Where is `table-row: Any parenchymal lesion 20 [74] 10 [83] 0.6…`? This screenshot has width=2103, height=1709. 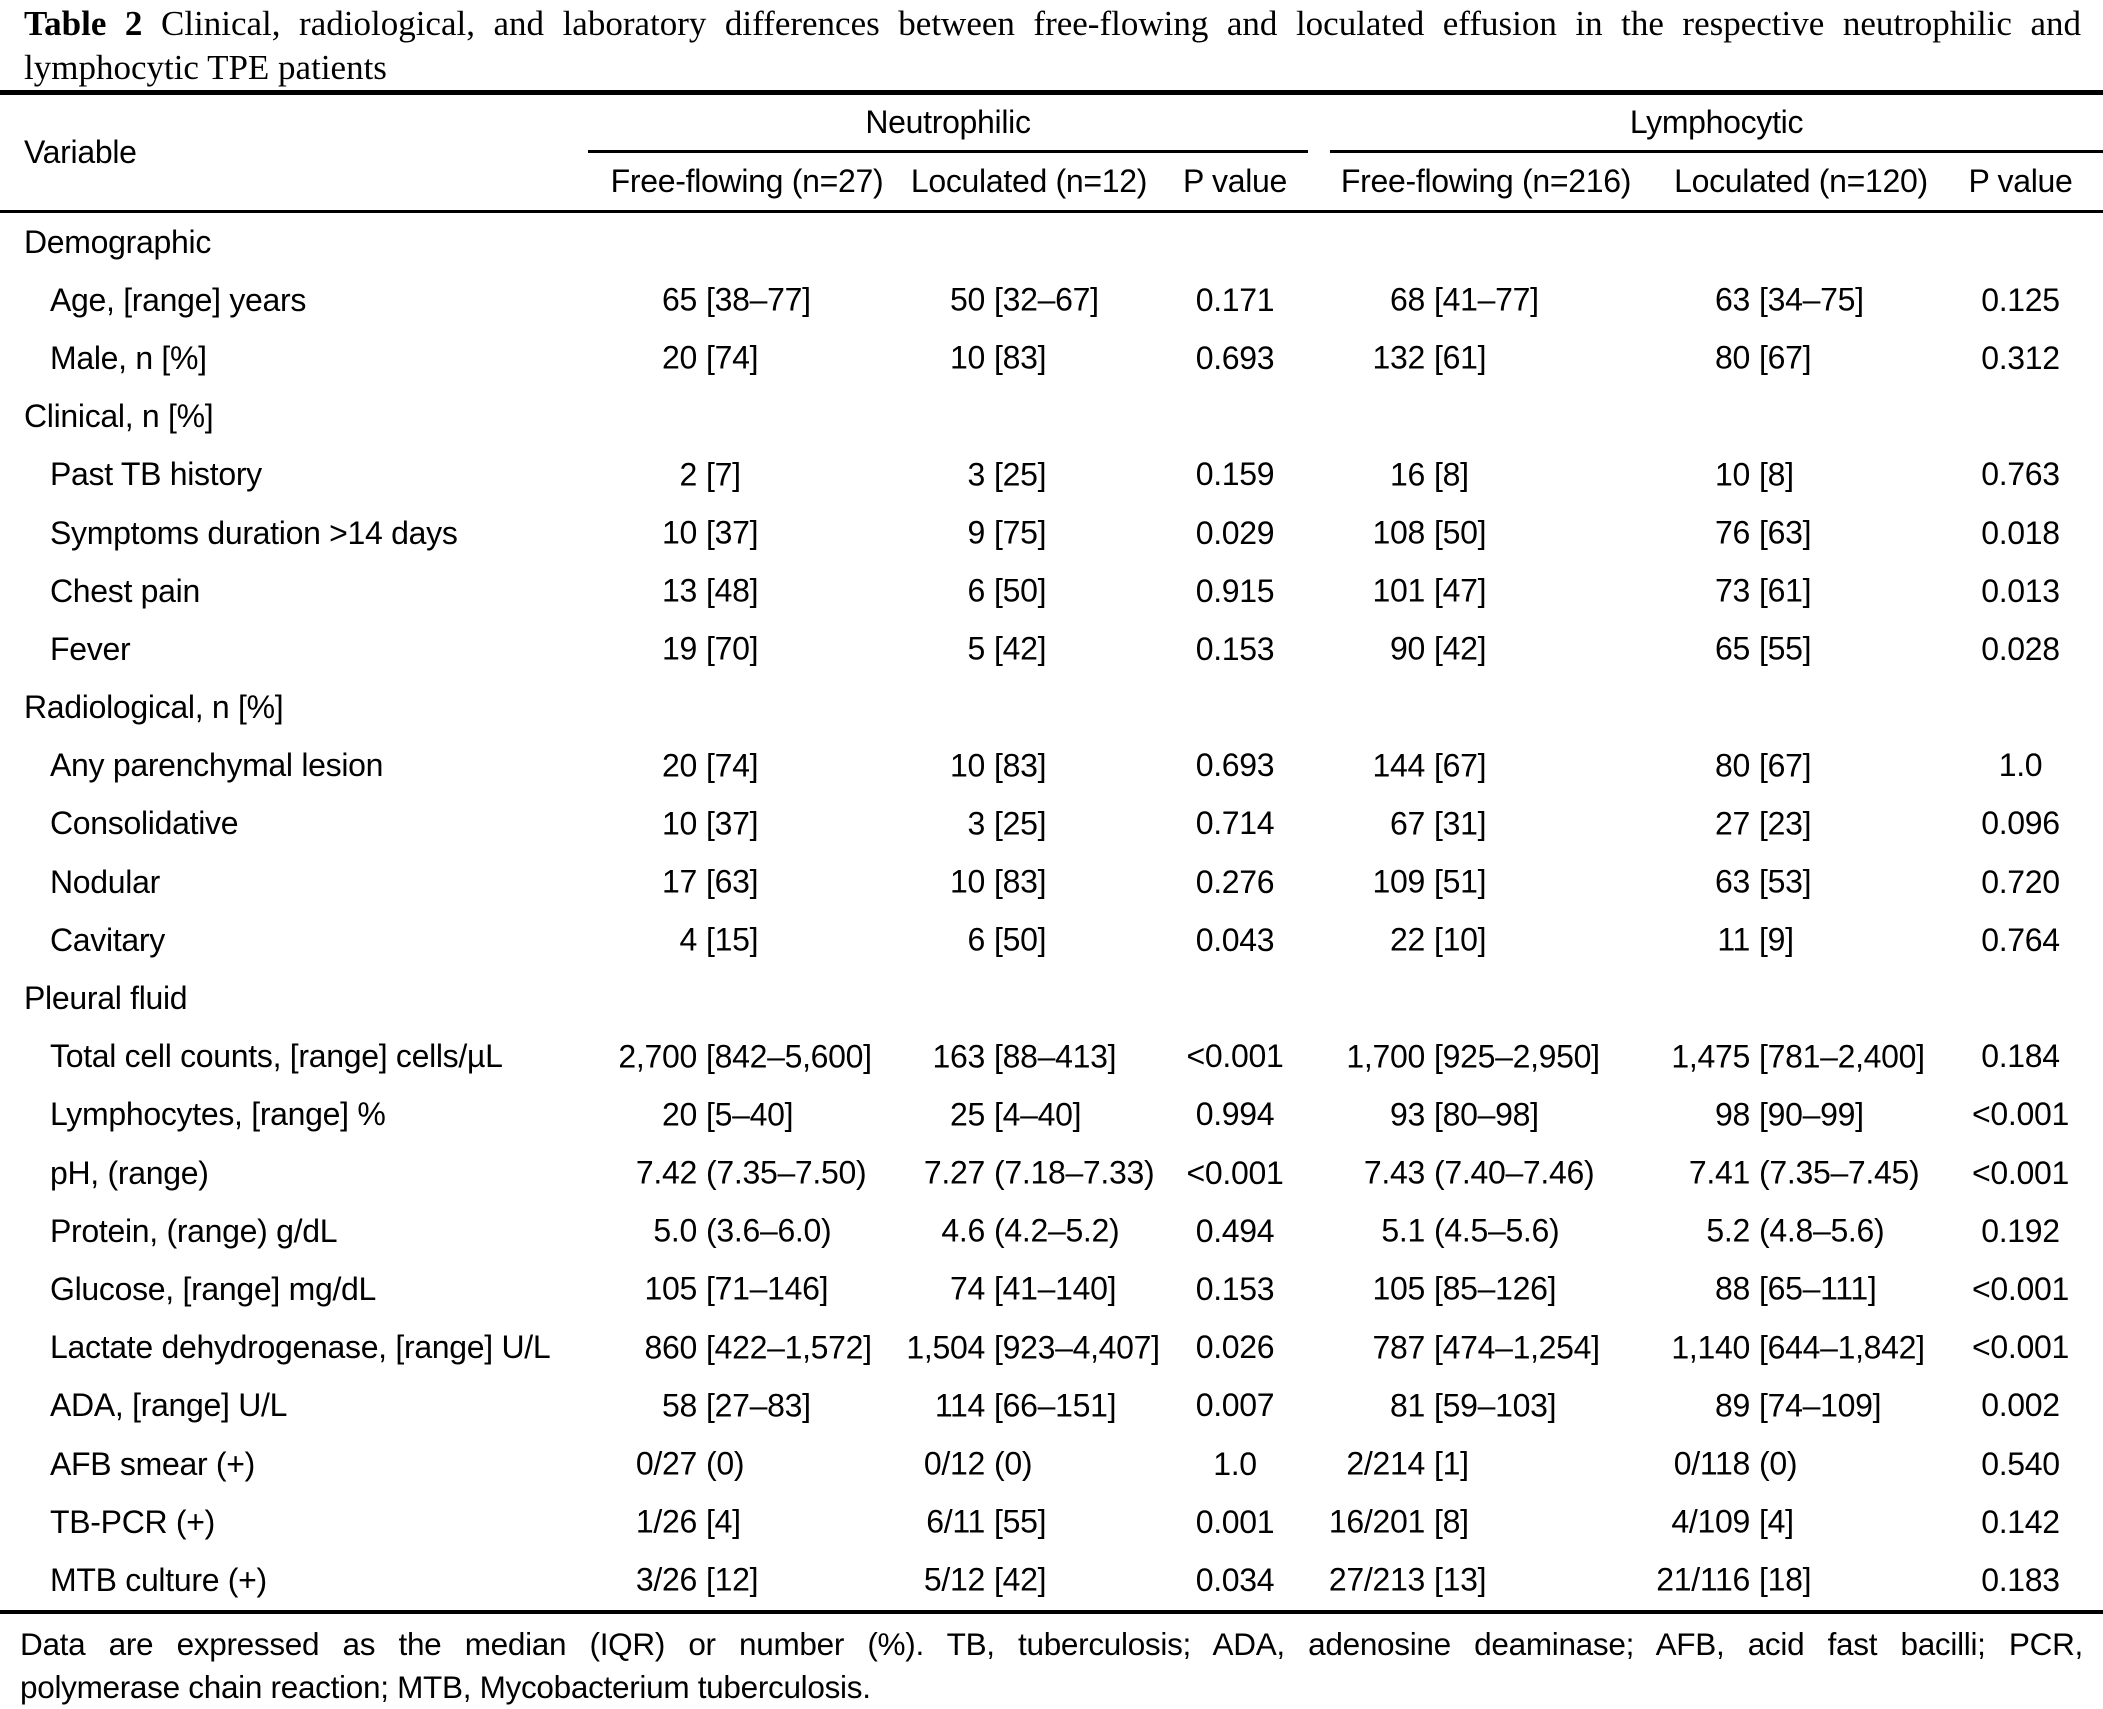
table-row: Any parenchymal lesion 20 [74] 10 [83] 0.6… is located at coordinates (1051, 766).